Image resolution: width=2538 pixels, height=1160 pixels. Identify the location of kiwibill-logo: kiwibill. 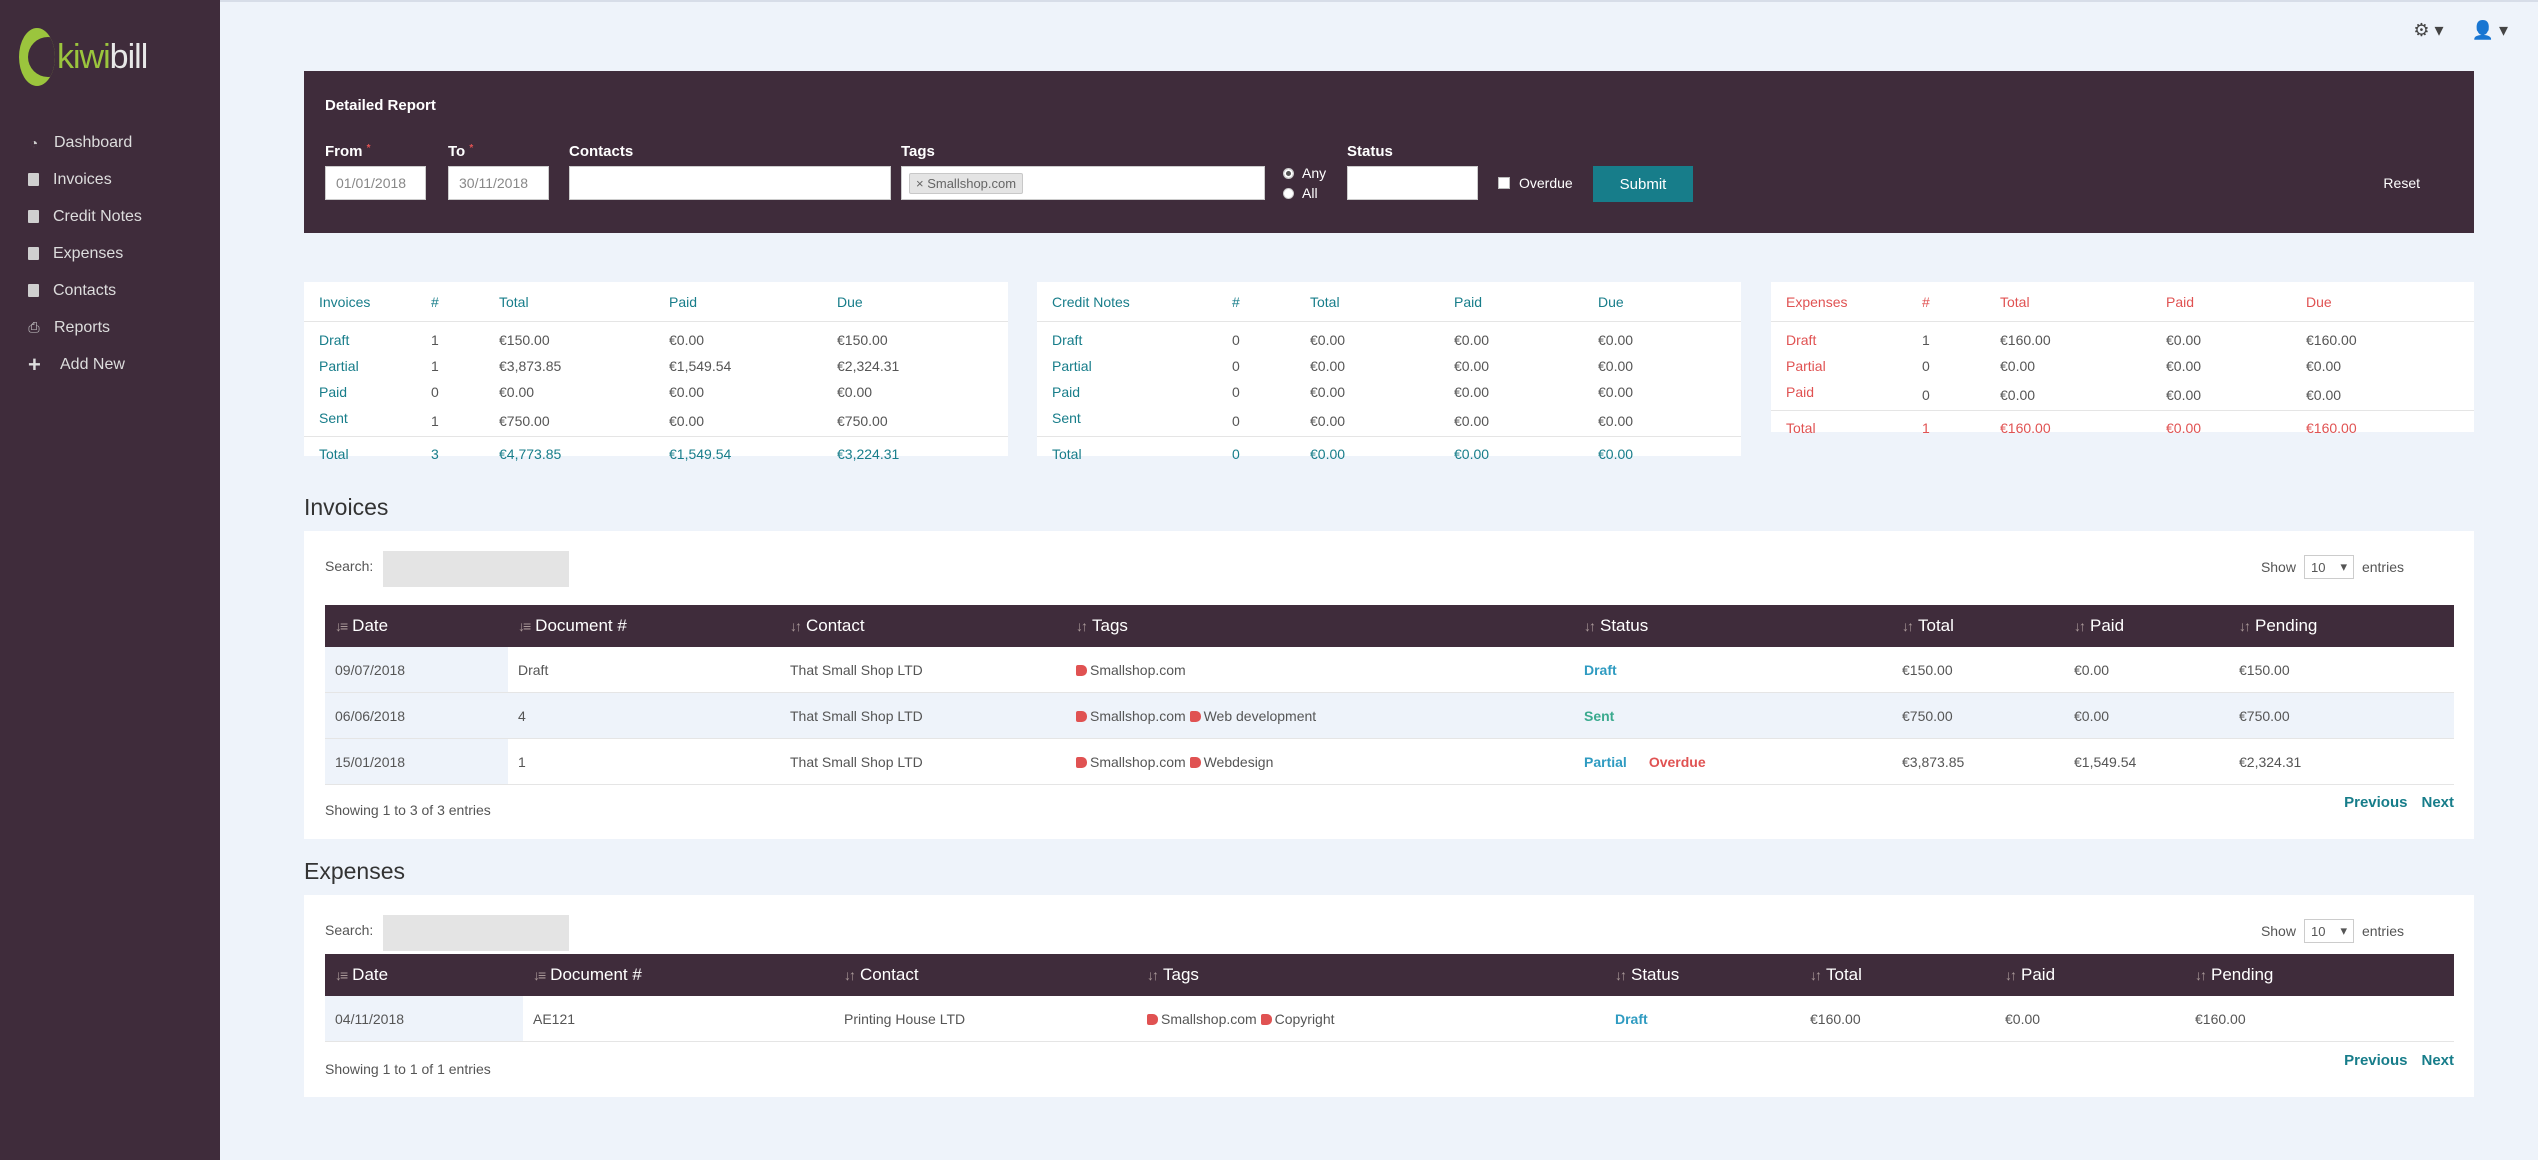
(84, 57).